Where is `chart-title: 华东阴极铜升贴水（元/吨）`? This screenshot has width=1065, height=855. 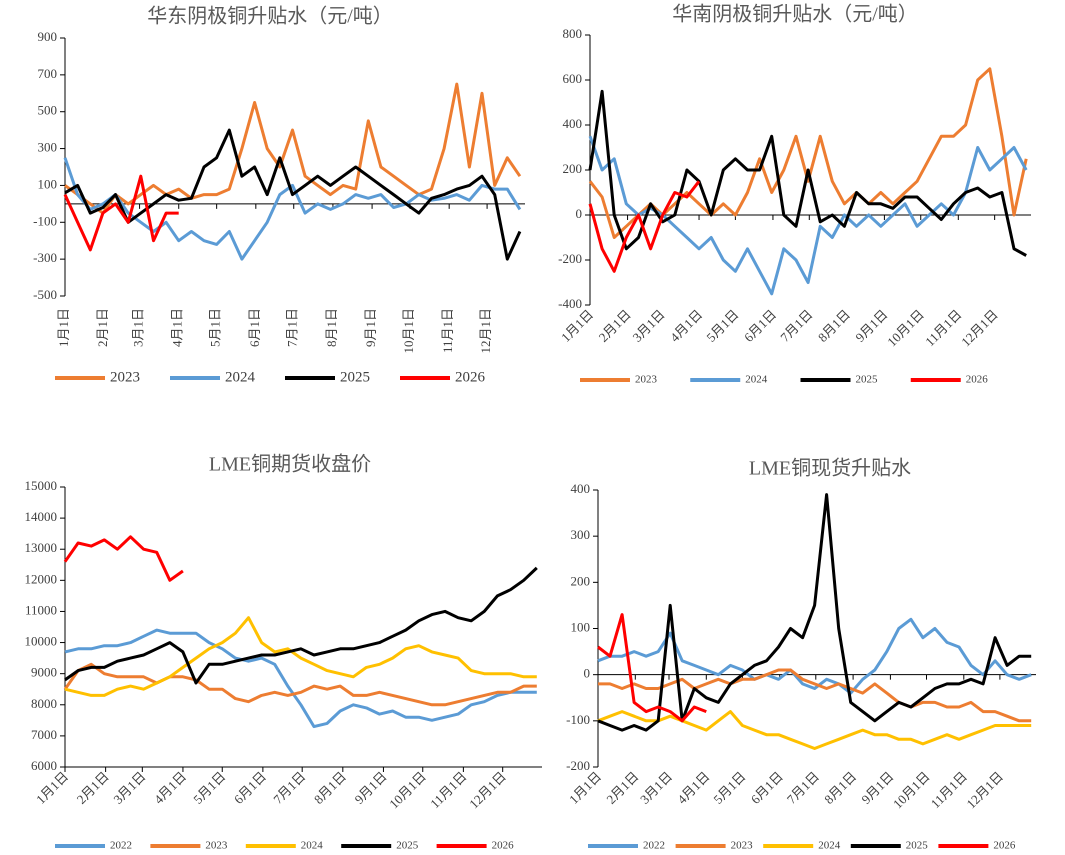 chart-title: 华东阴极铜升贴水（元/吨） is located at coordinates (270, 16).